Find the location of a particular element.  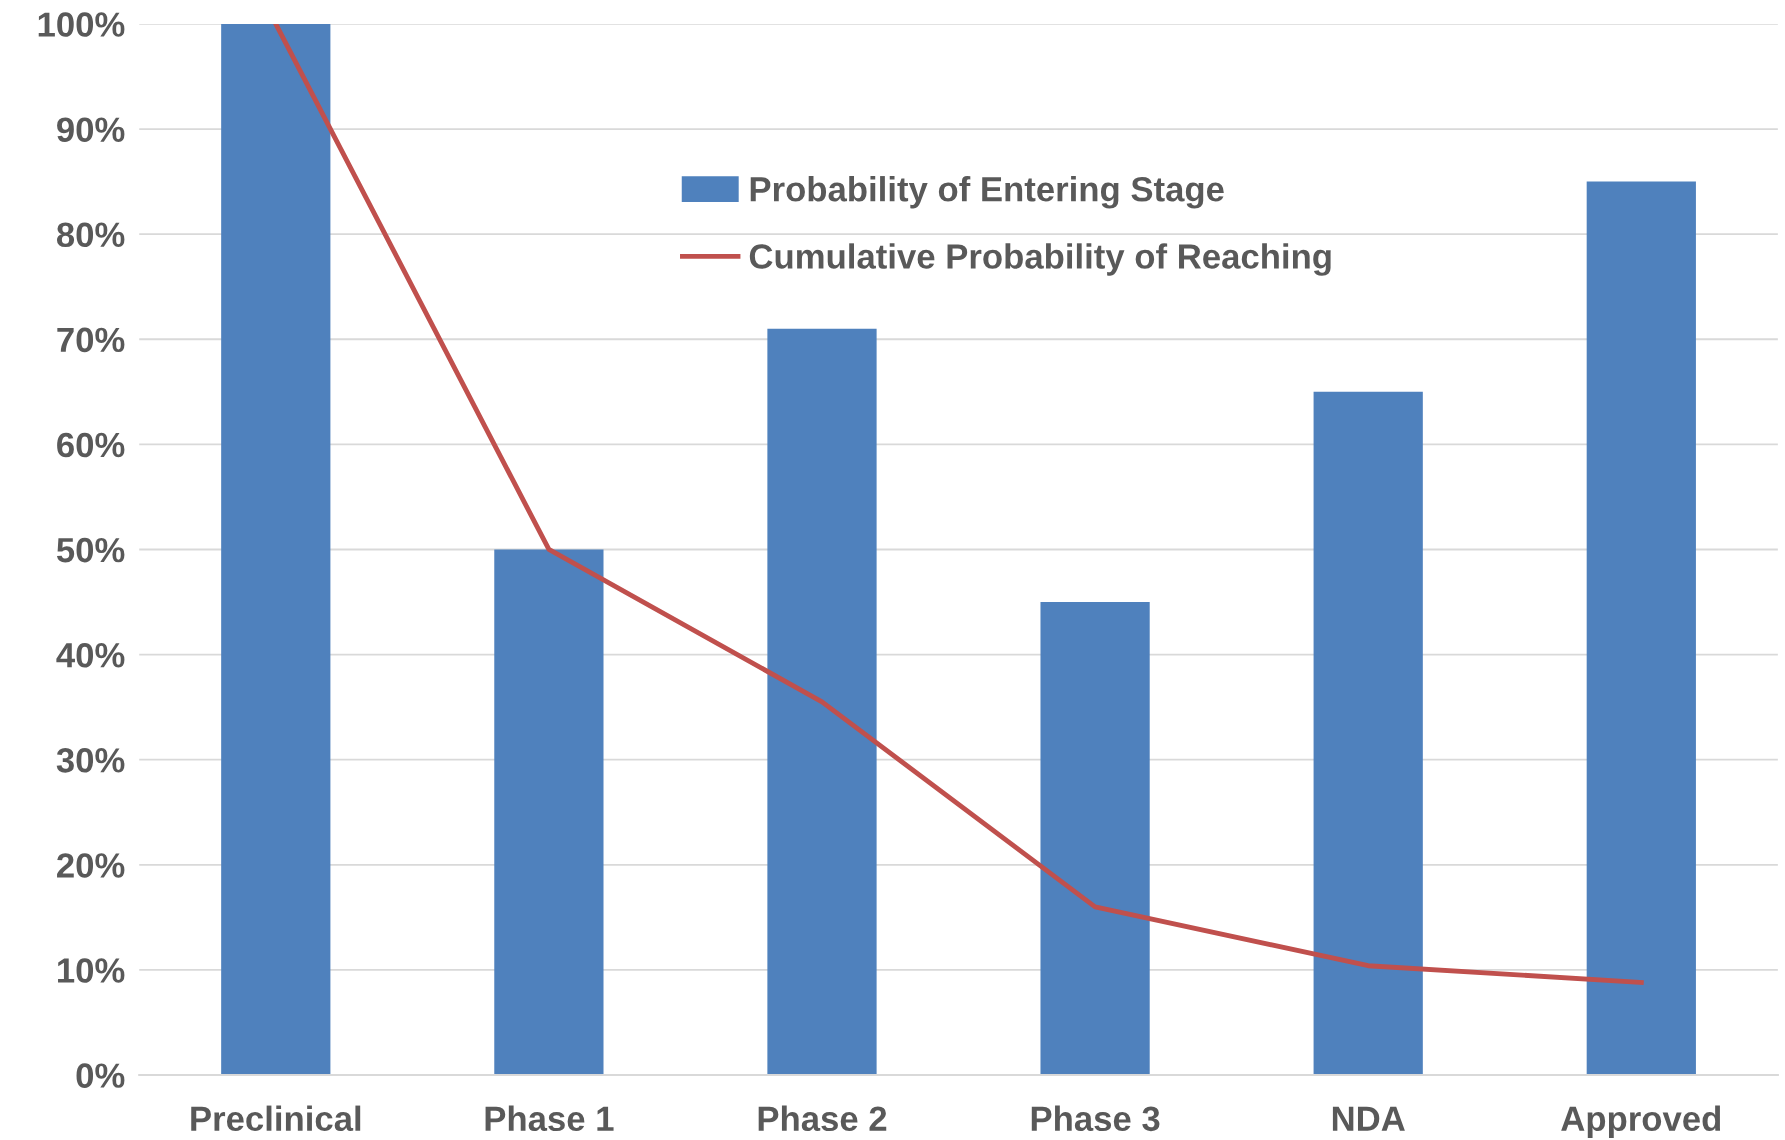

x-tick-label: Preclinical is located at coordinates (276, 1118).